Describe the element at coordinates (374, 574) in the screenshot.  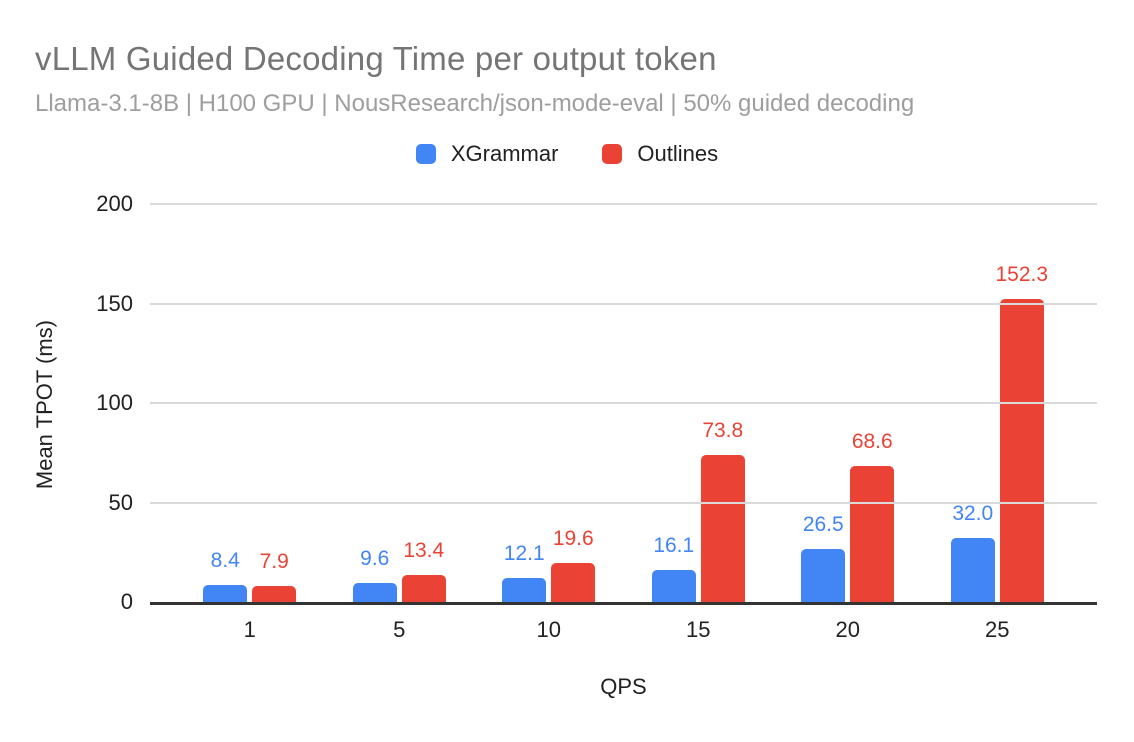
I see `bar-xgrammar-qps-5: 9.6` at that location.